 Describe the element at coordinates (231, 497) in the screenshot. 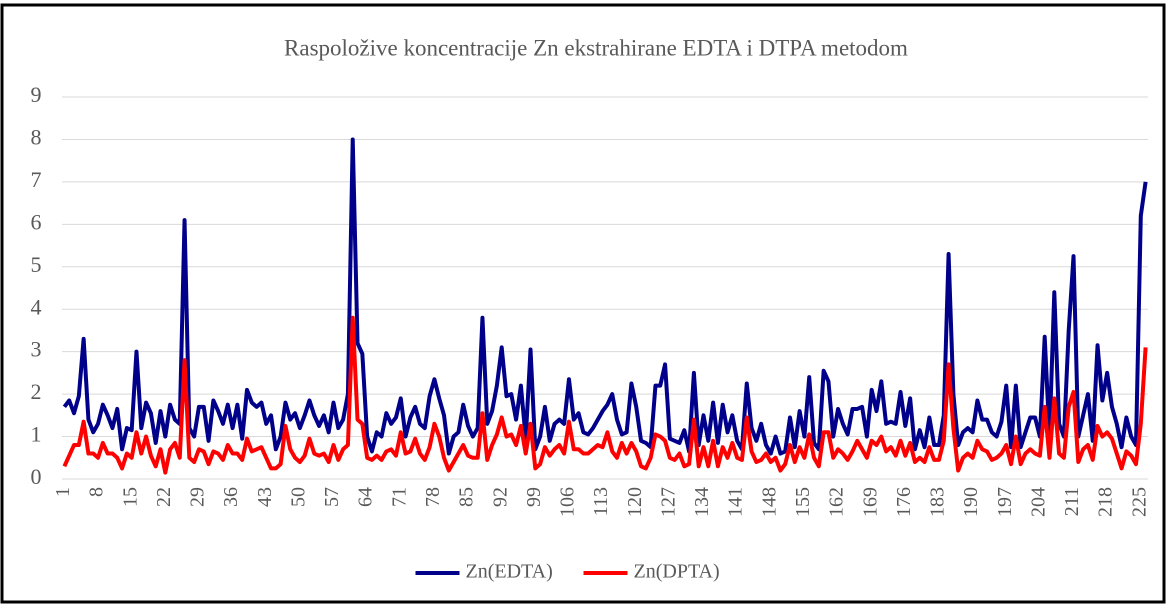

I see `x-tick-label: 36` at that location.